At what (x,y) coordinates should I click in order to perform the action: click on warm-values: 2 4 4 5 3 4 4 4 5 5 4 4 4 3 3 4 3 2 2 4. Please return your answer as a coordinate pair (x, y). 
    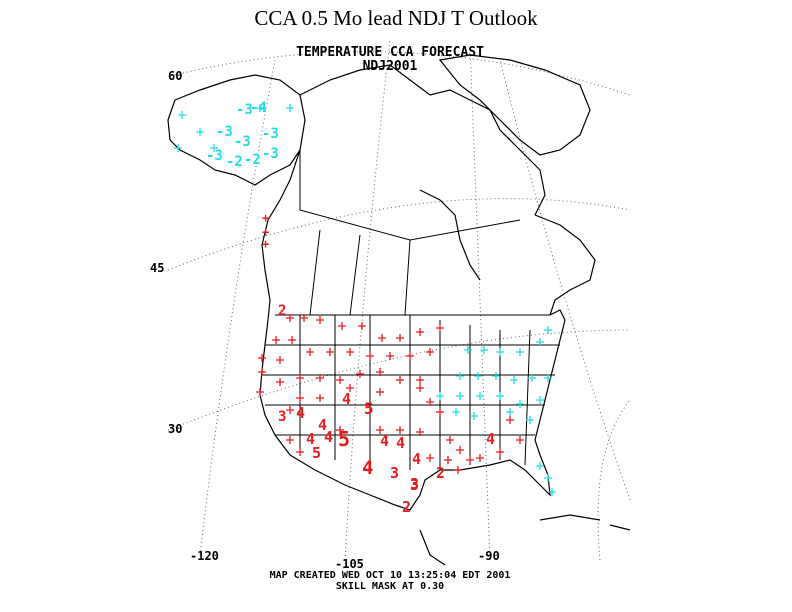
    Looking at the image, I should click on (386, 409).